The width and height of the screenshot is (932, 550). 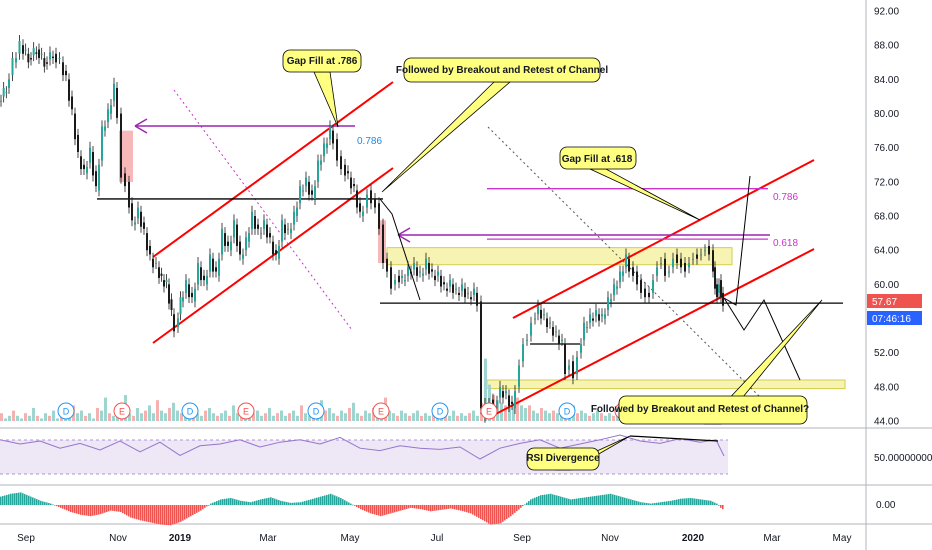 I want to click on earnings-marker-label: E, so click(x=122, y=412).